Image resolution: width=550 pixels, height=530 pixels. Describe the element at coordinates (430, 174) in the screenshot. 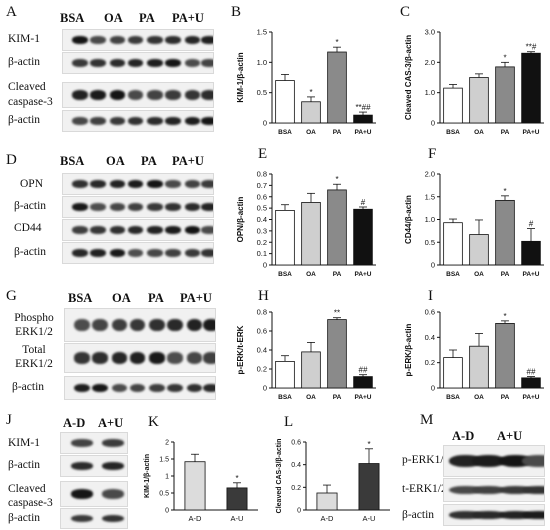

I see `y-tick-label: 2.0` at that location.